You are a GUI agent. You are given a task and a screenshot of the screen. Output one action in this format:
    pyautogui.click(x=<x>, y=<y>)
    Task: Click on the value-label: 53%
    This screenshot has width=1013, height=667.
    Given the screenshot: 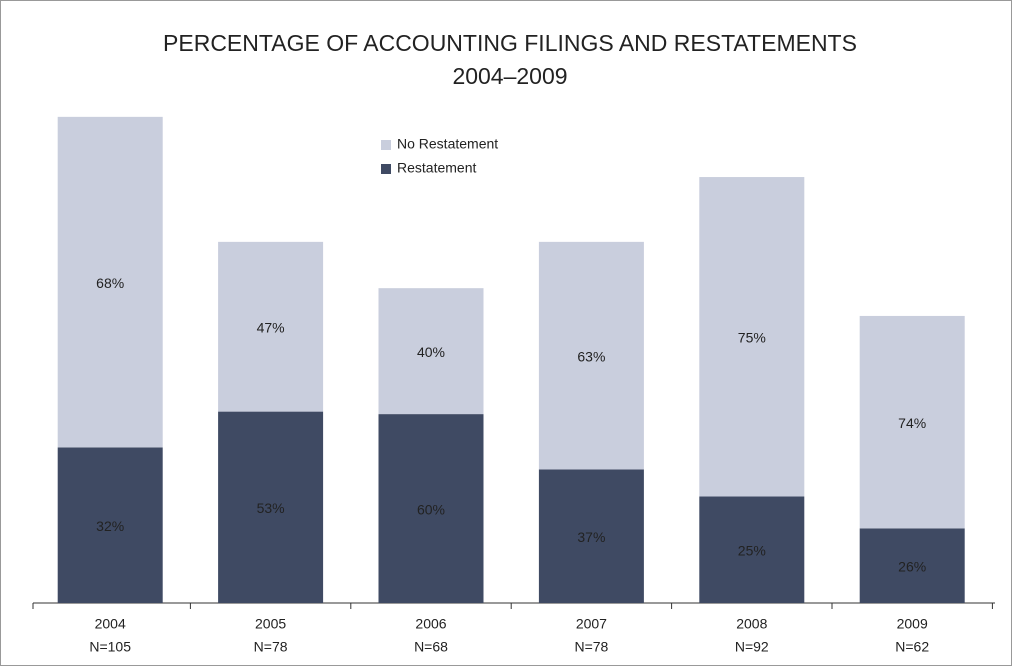 What is the action you would take?
    pyautogui.click(x=271, y=508)
    